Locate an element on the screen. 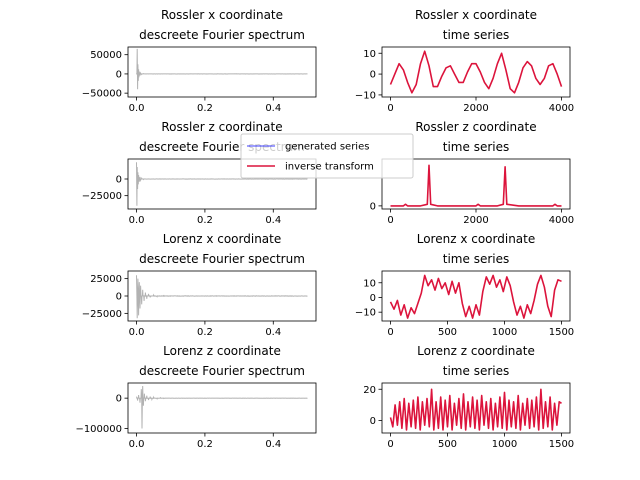 The image size is (640, 480). legend: generated series inverse transform is located at coordinates (327, 156).